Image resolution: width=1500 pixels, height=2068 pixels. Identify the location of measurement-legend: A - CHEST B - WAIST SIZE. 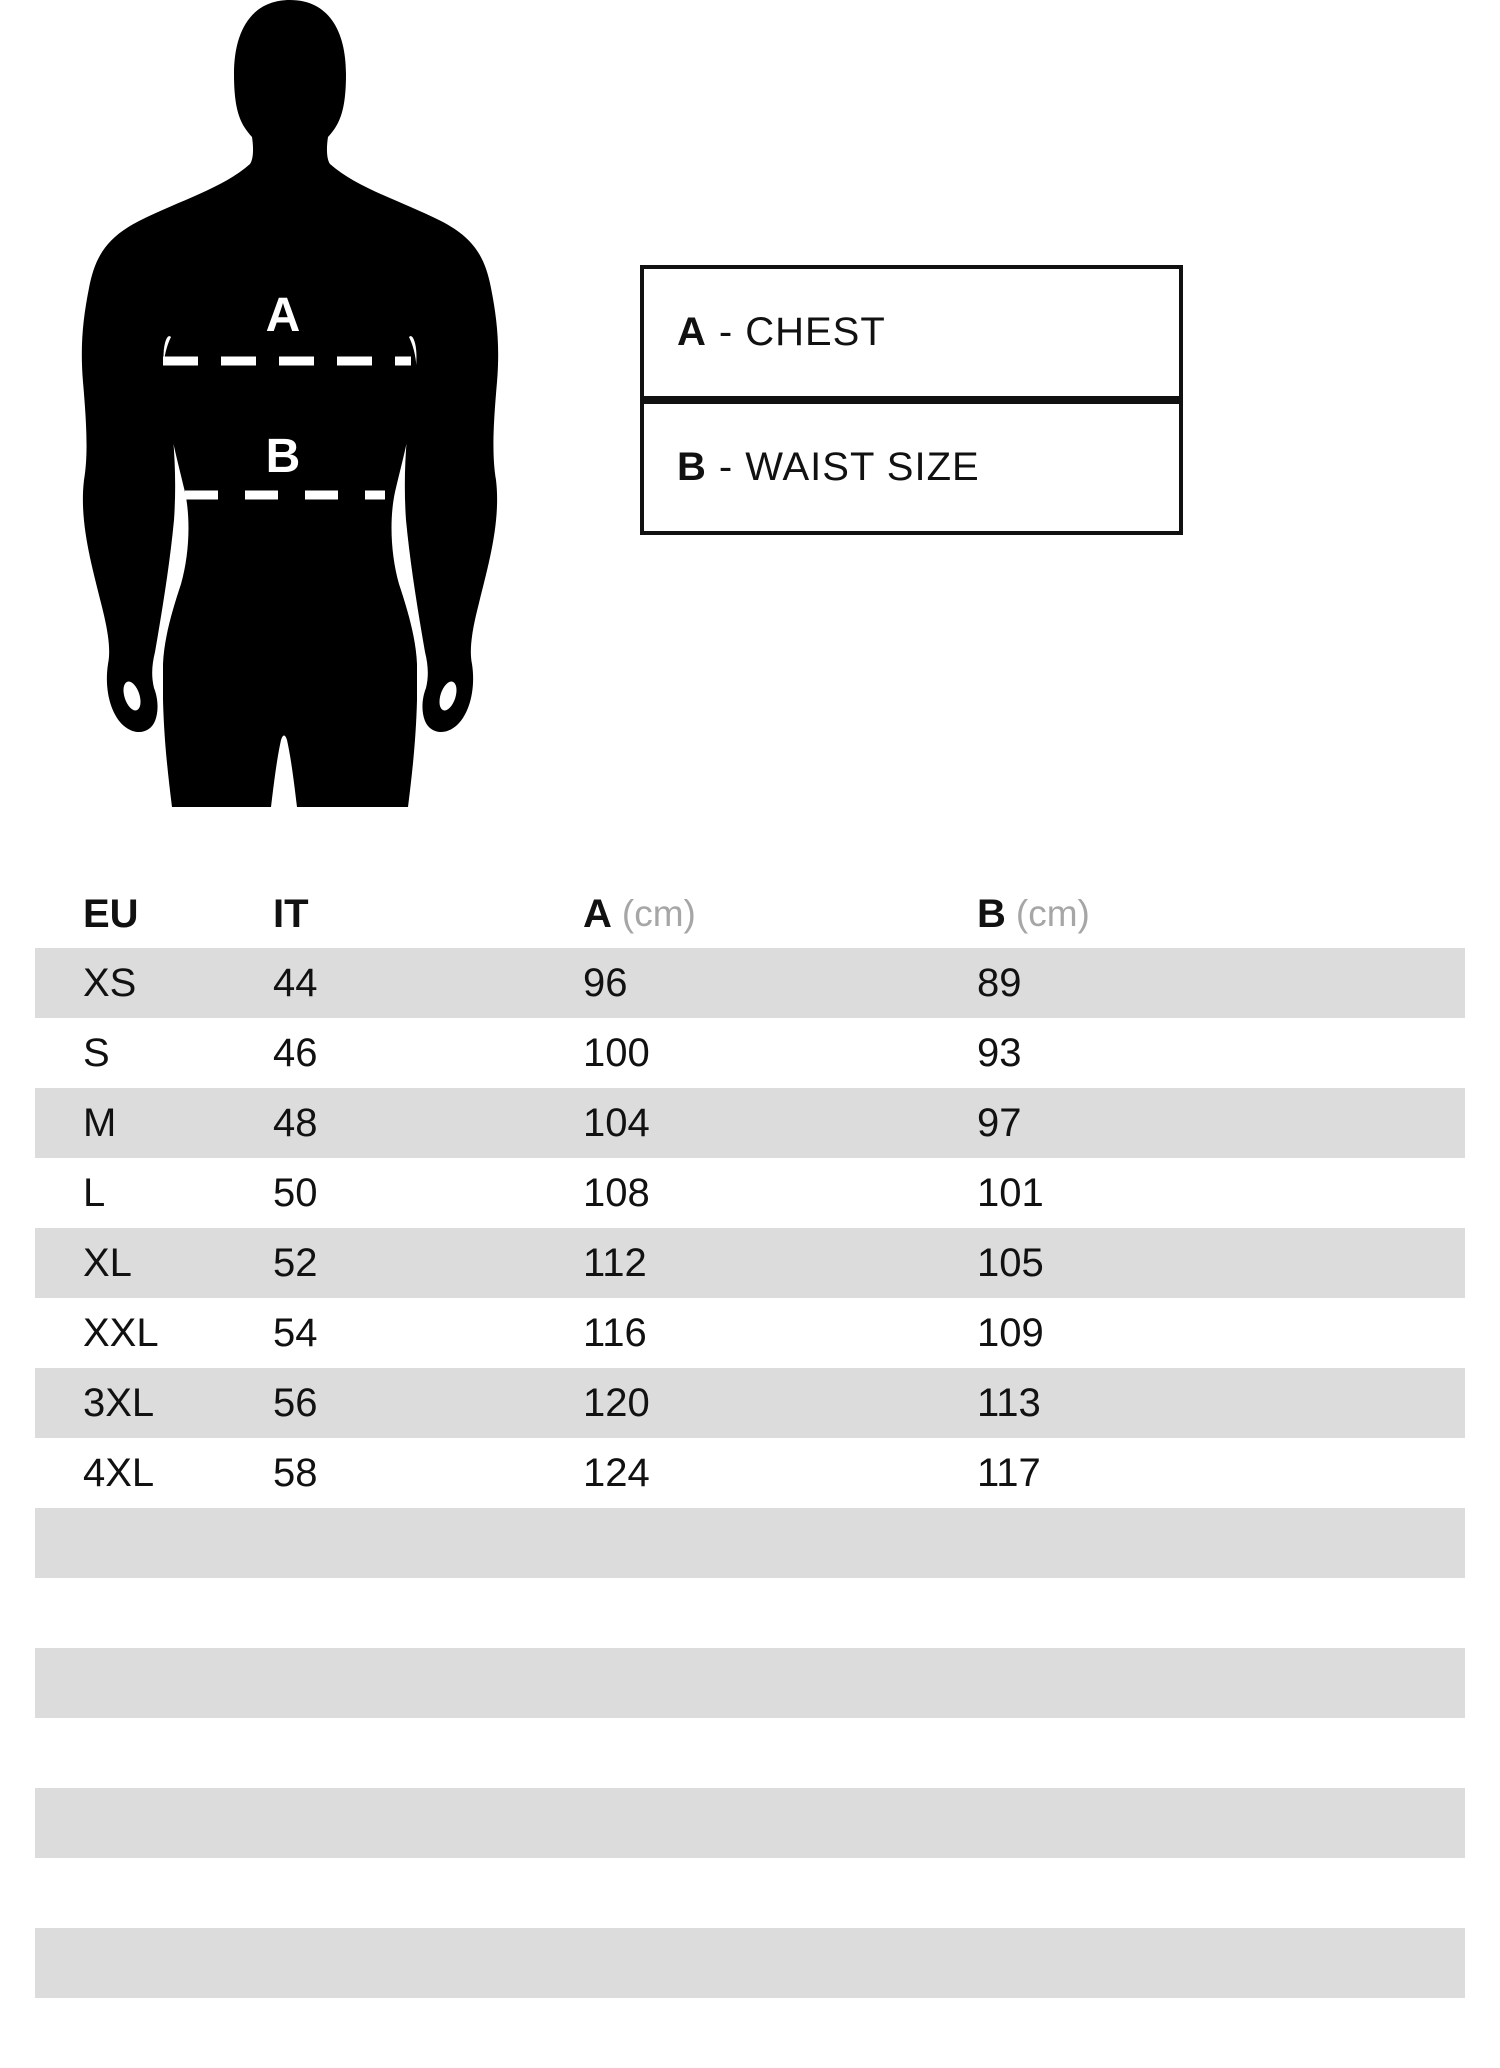
(911, 400).